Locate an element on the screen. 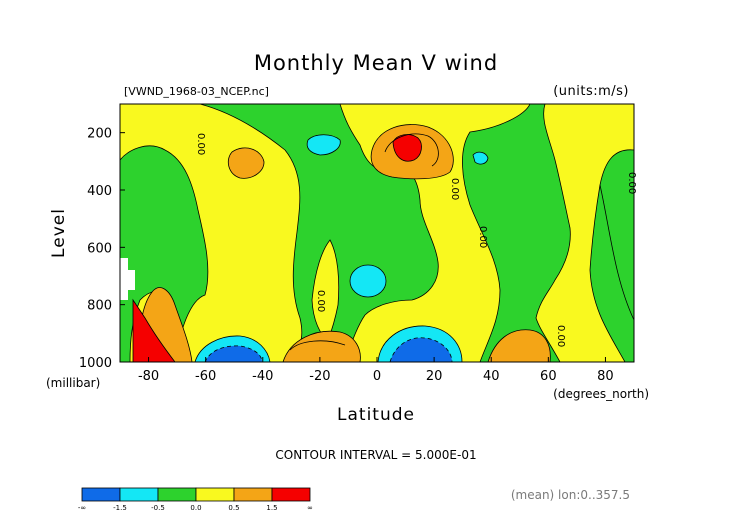 The height and width of the screenshot is (532, 752). x-tick-label: -60 is located at coordinates (205, 376).